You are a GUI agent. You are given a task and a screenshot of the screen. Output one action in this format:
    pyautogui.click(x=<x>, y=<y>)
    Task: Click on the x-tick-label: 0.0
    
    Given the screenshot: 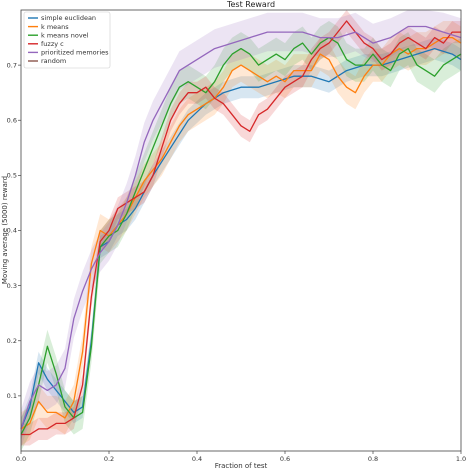 What is the action you would take?
    pyautogui.click(x=21, y=459)
    